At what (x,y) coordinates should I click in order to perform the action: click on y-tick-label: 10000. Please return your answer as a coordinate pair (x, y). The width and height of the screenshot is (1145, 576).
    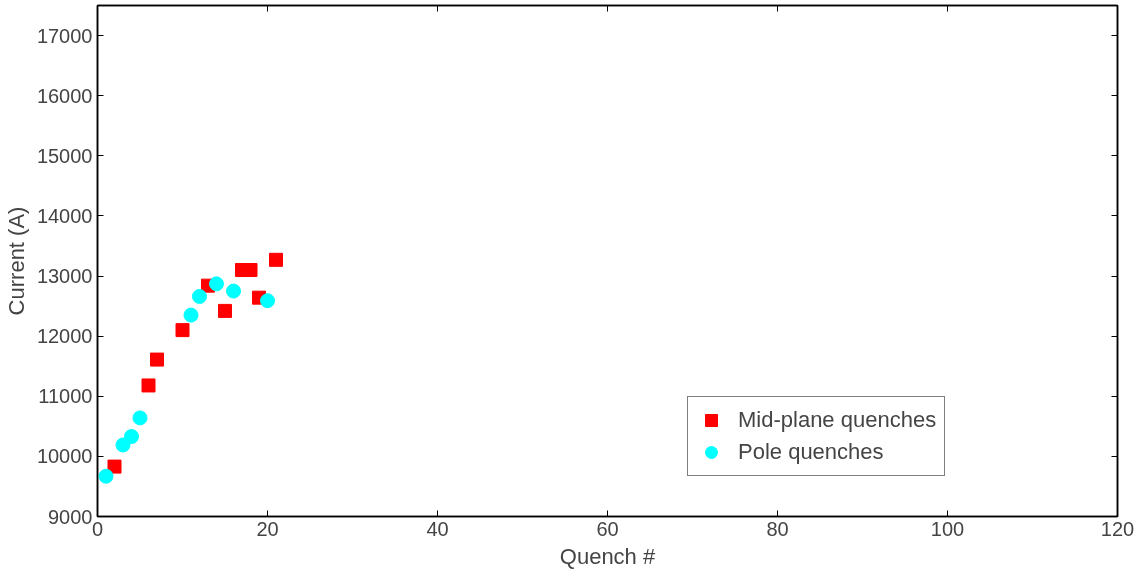
    Looking at the image, I should click on (64, 456).